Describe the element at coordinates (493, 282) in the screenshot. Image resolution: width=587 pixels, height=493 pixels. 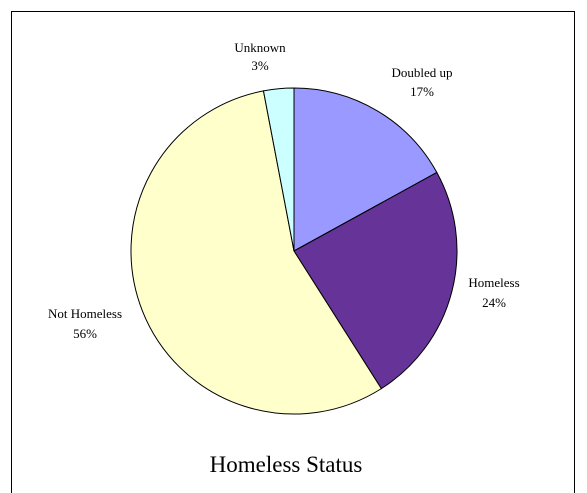
I see `label-homeless-name: Homeless` at that location.